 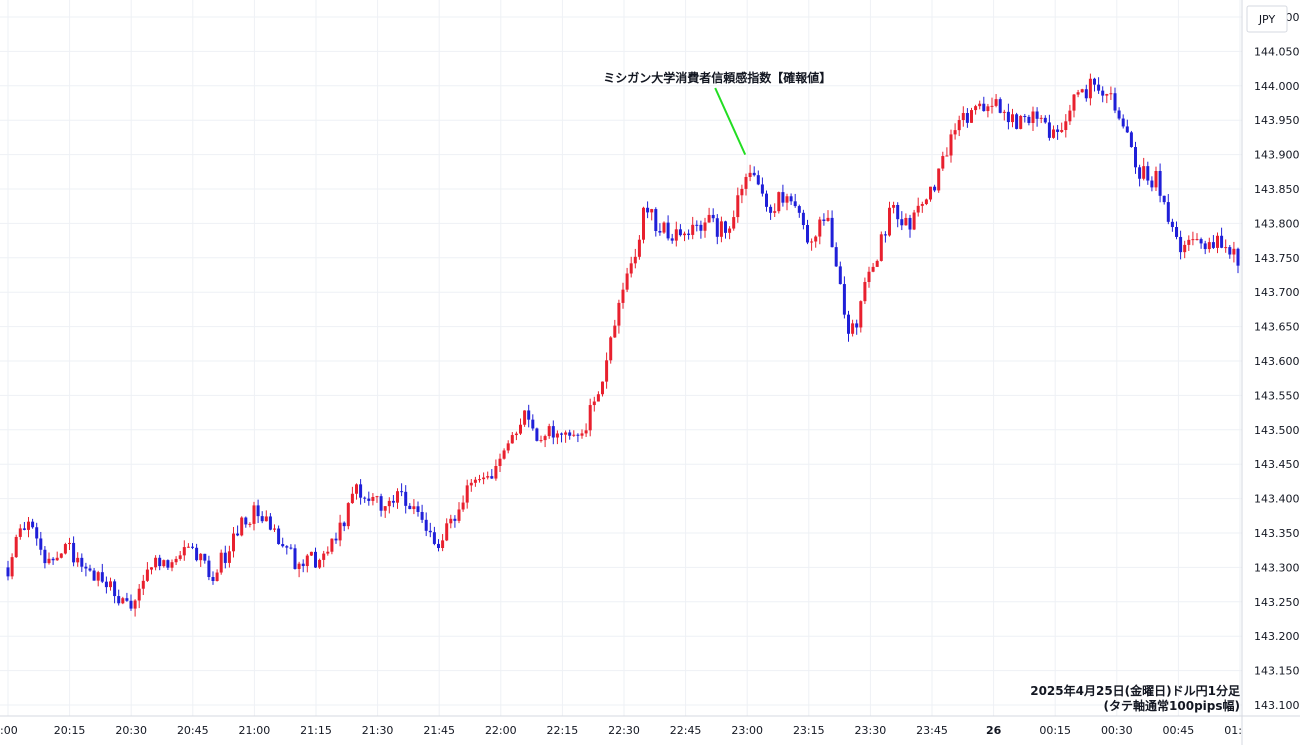 What do you see at coordinates (932, 730) in the screenshot?
I see `x-tick-label: 23:45` at bounding box center [932, 730].